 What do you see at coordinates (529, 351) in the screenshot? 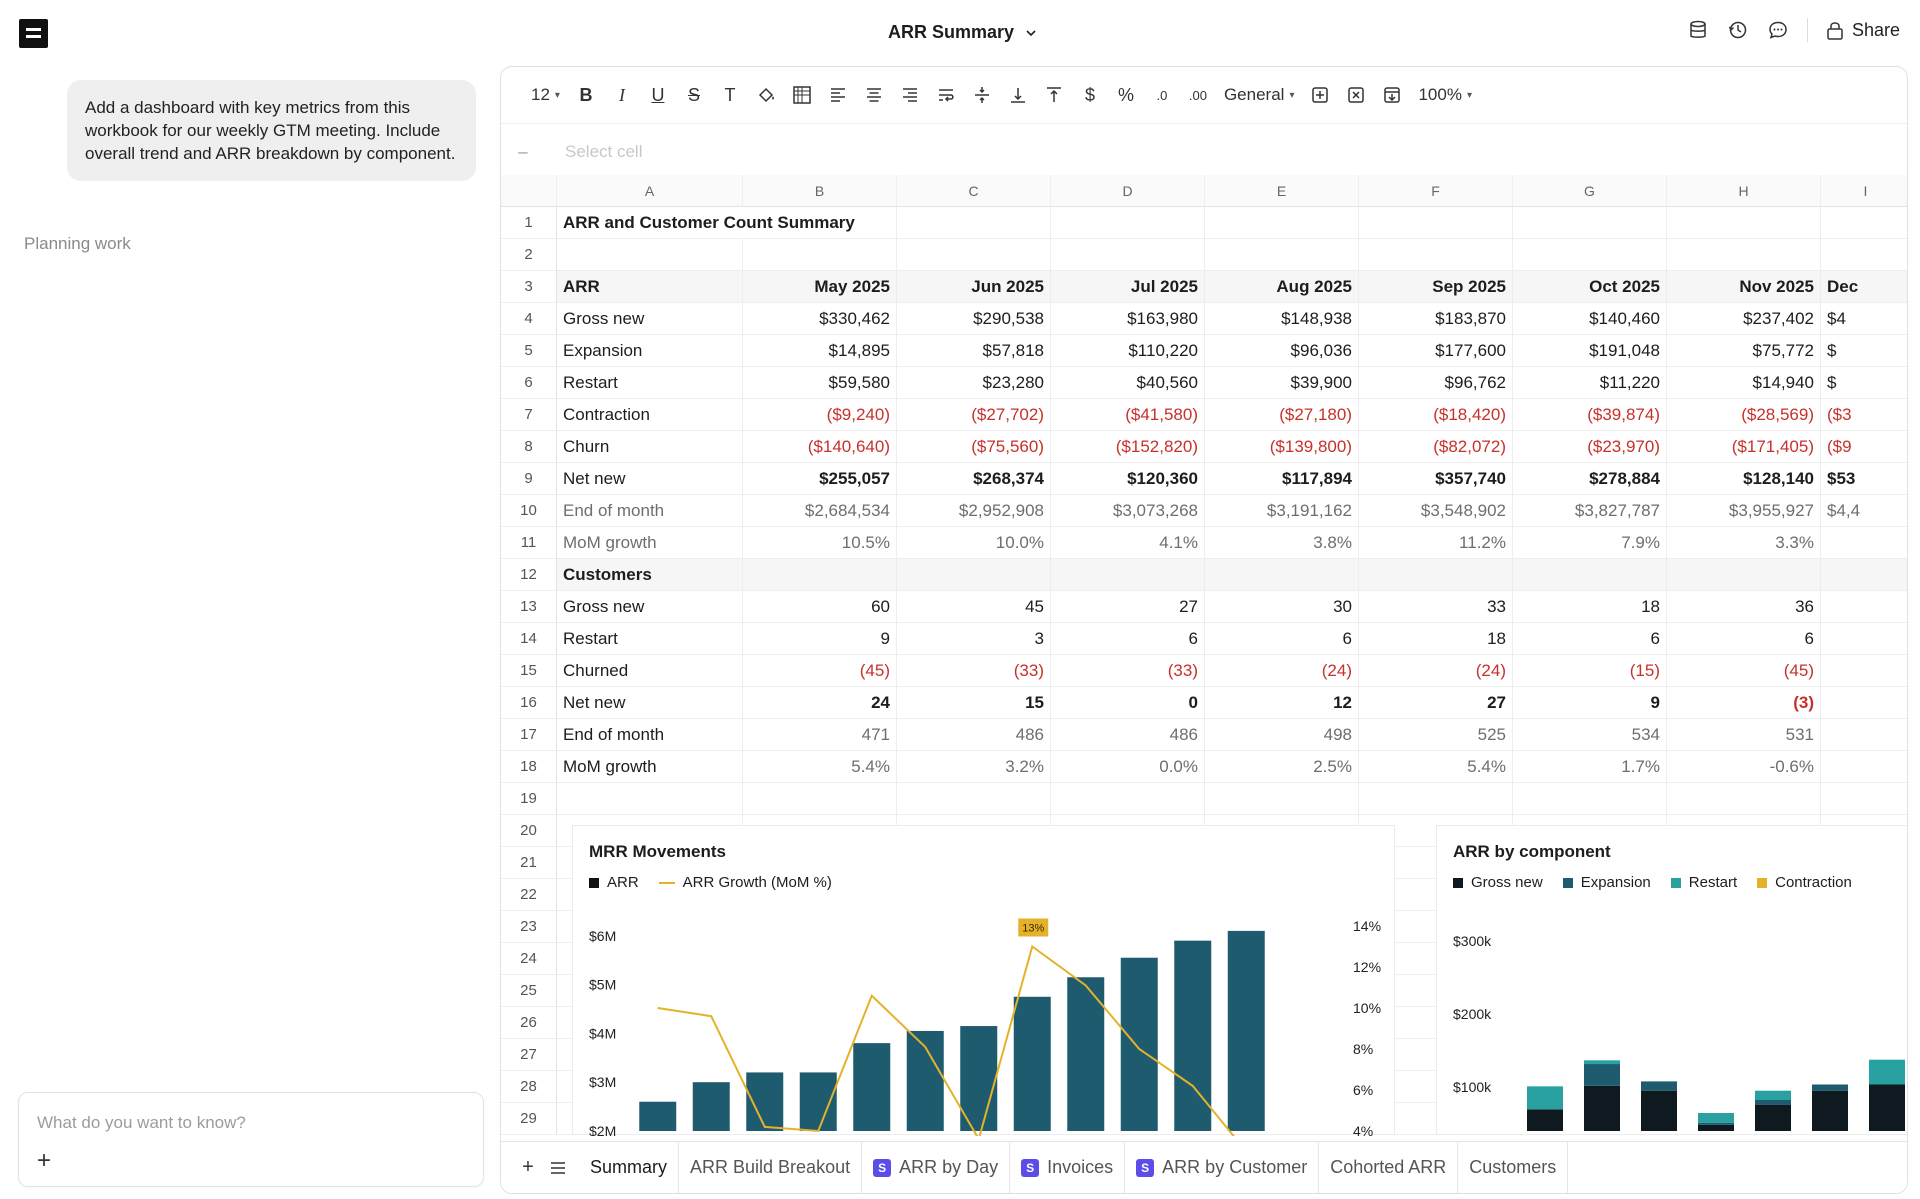
I see `row-header: 5` at bounding box center [529, 351].